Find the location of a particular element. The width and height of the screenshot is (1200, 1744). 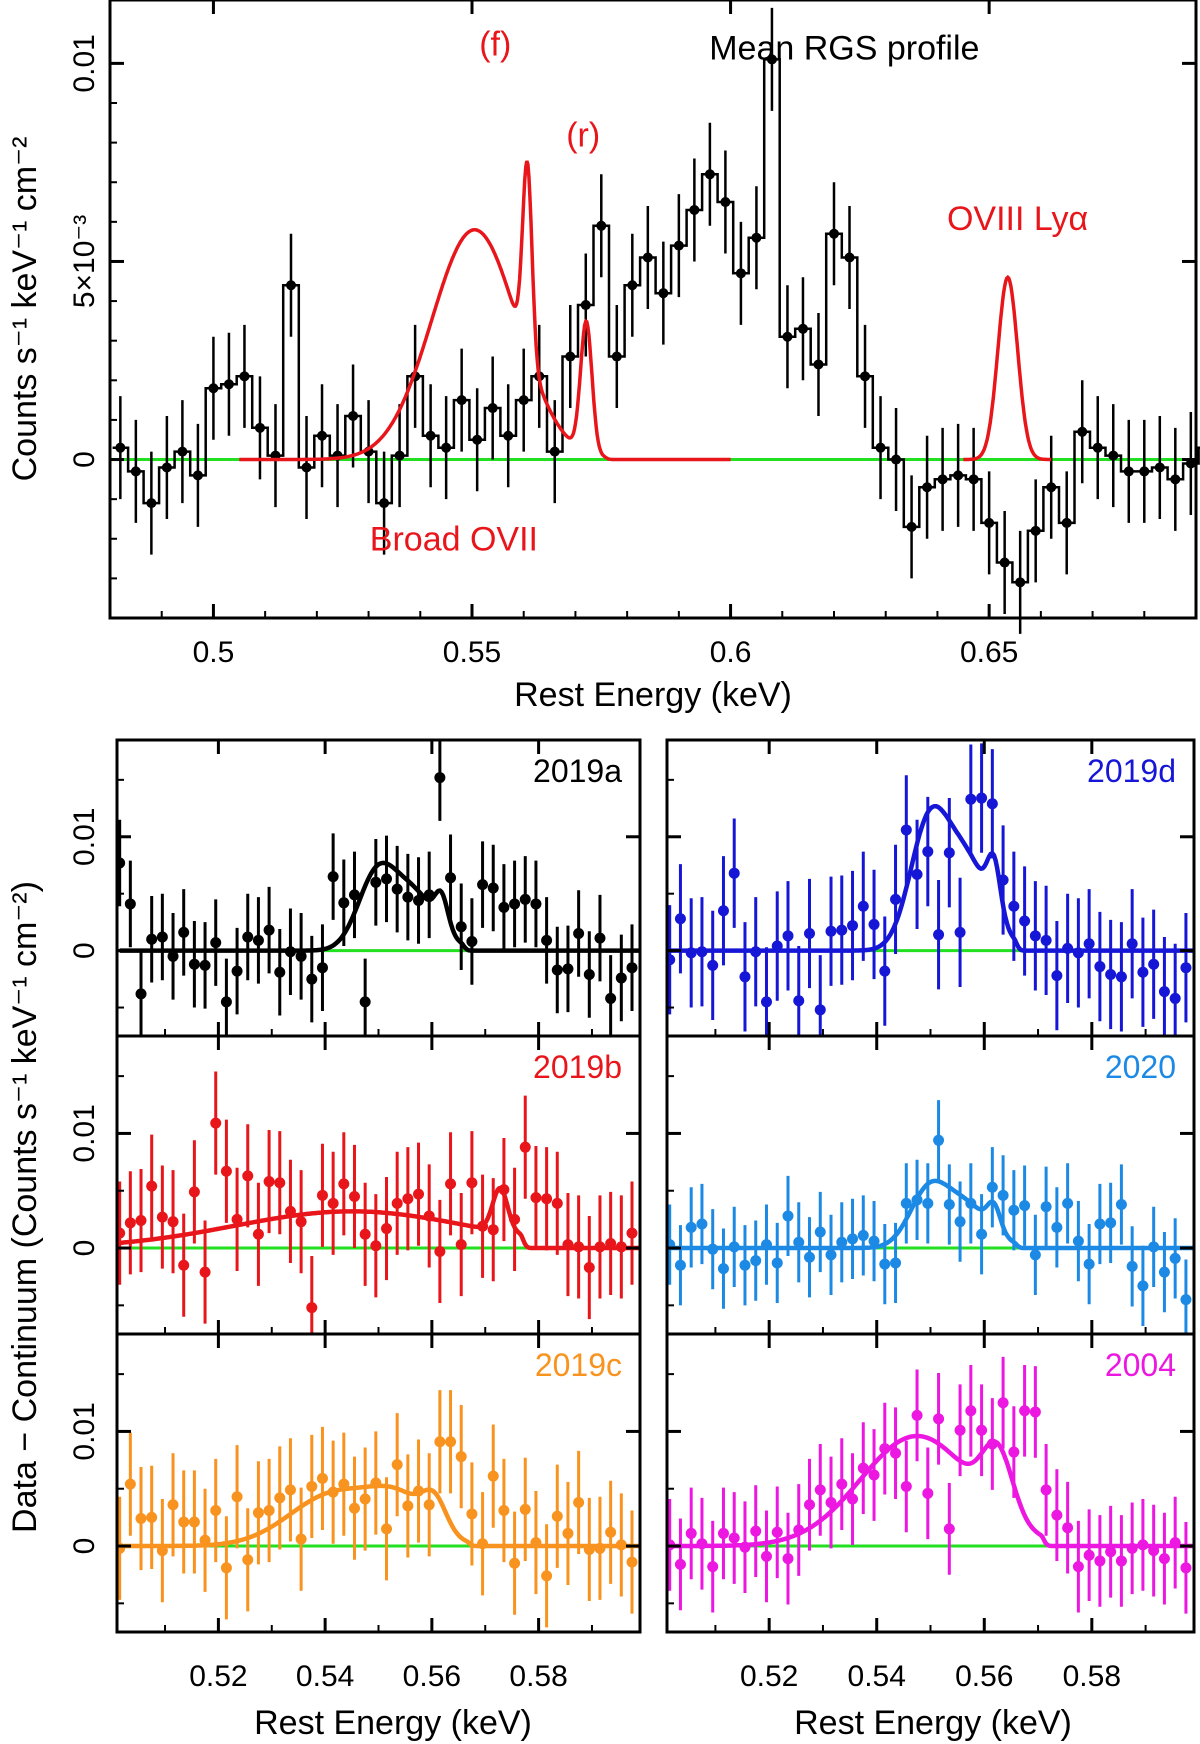

model-curve is located at coordinates (379, 1218).